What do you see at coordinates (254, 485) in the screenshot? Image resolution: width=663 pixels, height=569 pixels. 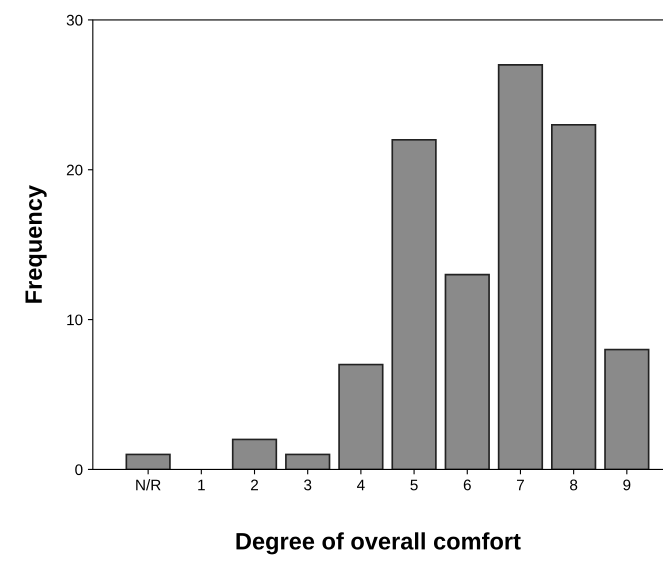 I see `x-tick-label: 2` at bounding box center [254, 485].